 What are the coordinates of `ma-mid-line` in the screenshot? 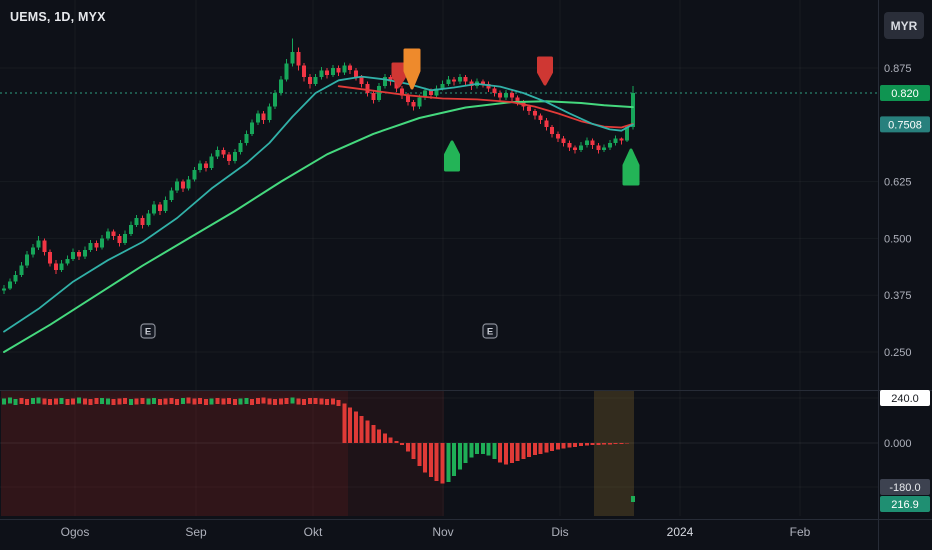 It's located at (485, 107).